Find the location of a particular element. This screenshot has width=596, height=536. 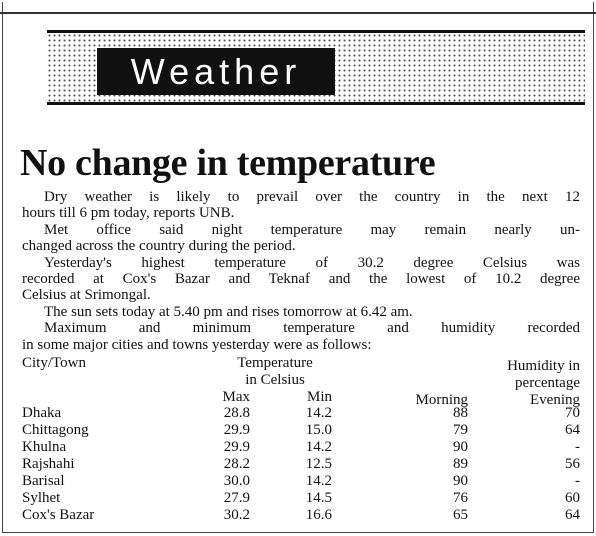

table-cell: 28.2 is located at coordinates (236, 464).